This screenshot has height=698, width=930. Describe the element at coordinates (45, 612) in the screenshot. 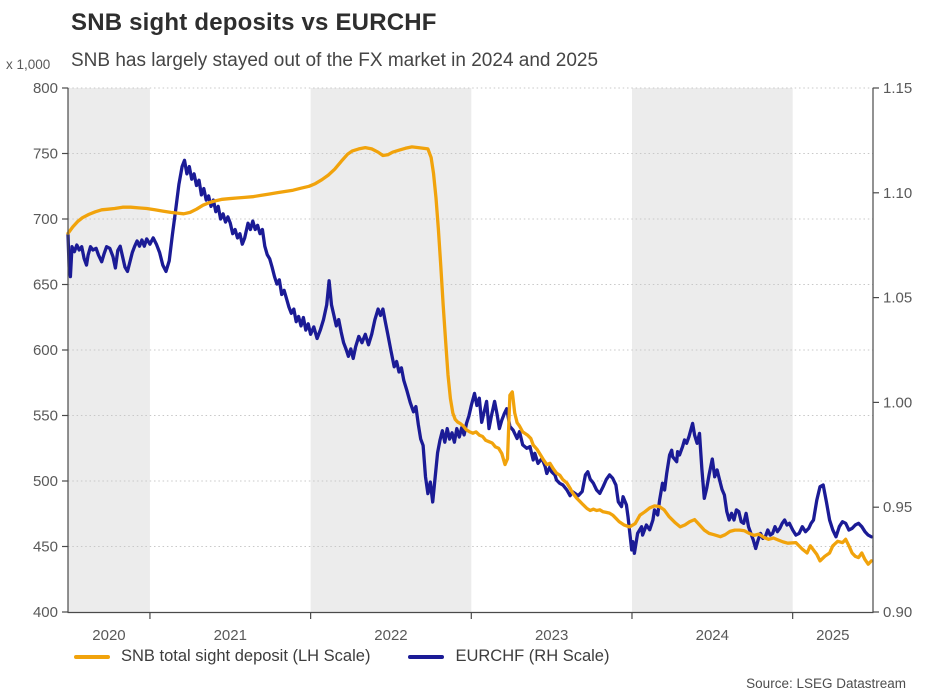

I see `svg-text: 400` at that location.